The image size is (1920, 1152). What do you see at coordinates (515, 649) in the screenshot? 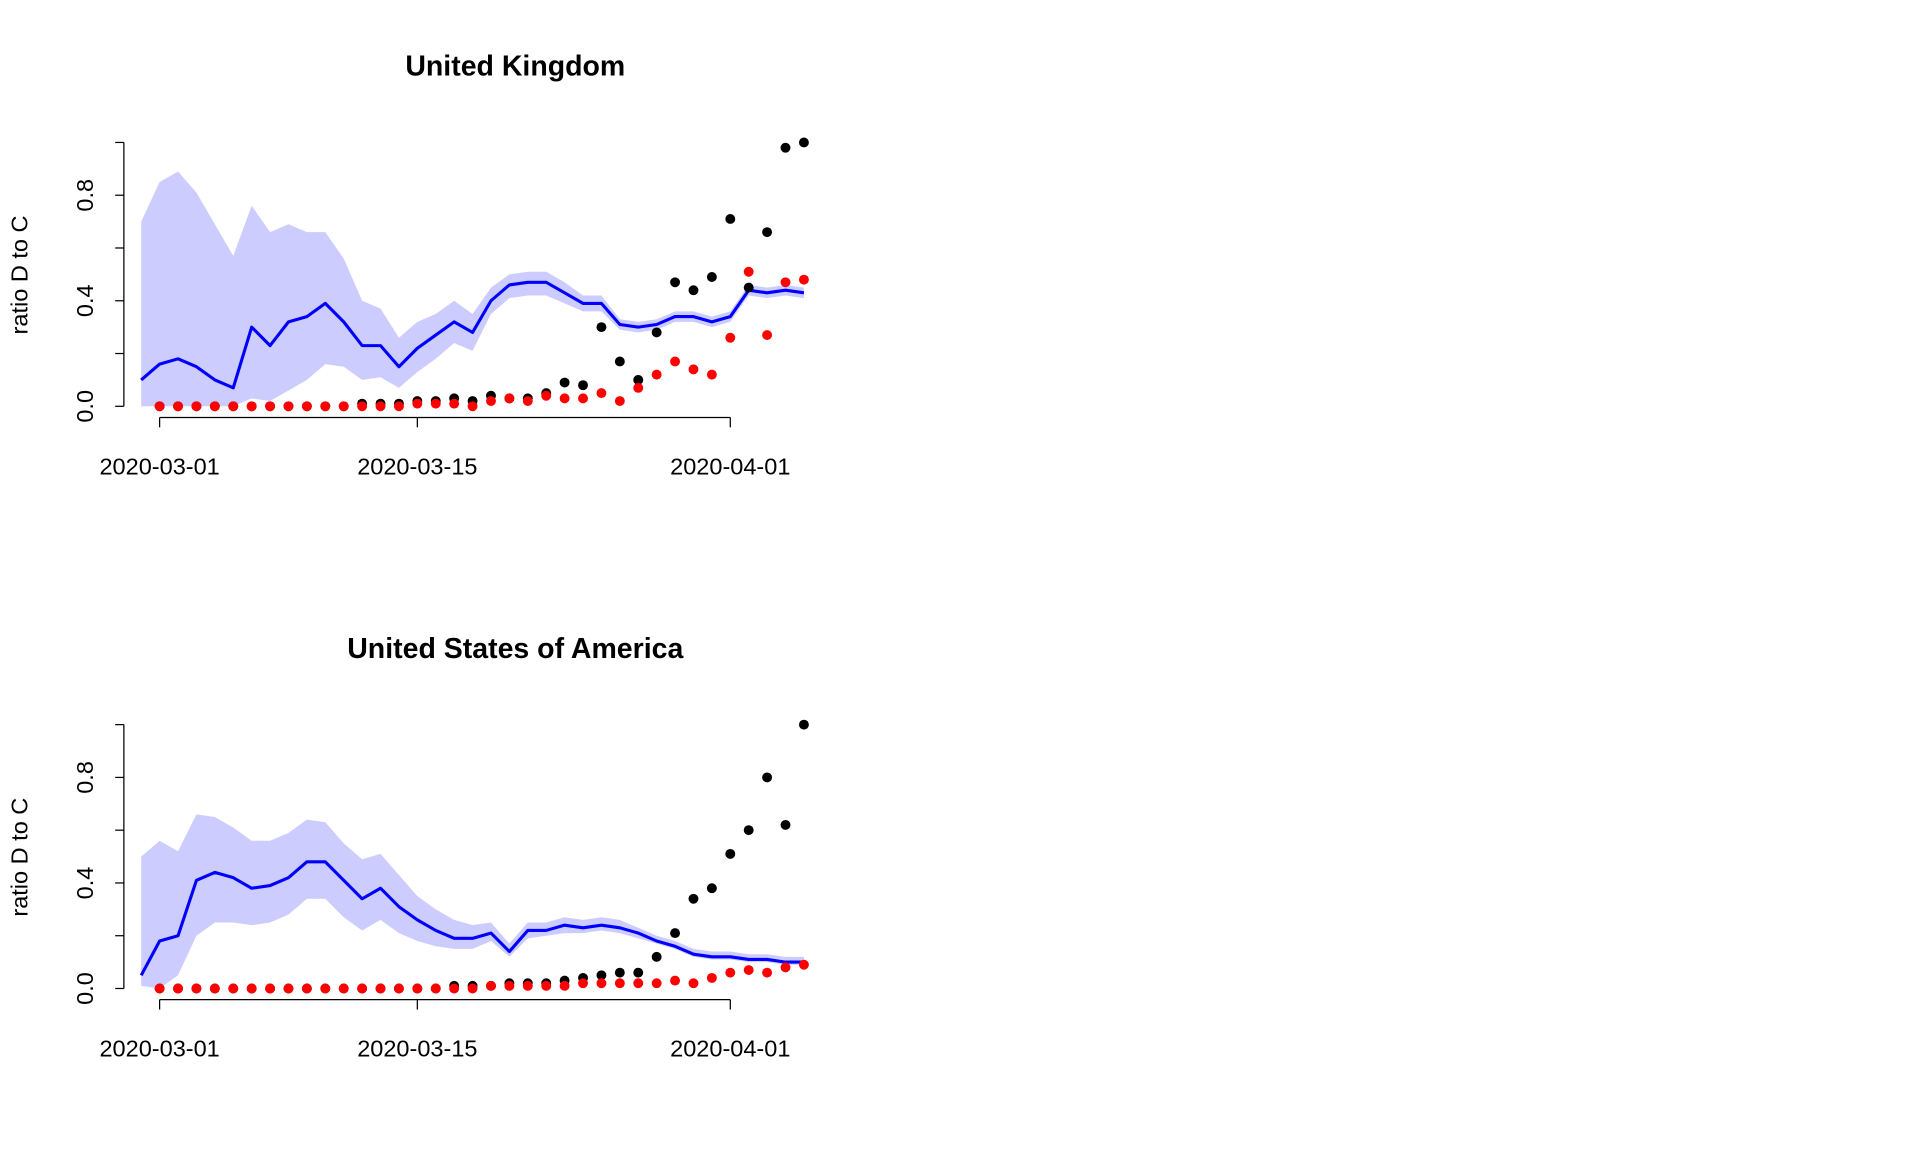
I see `chart-title: United States of America` at bounding box center [515, 649].